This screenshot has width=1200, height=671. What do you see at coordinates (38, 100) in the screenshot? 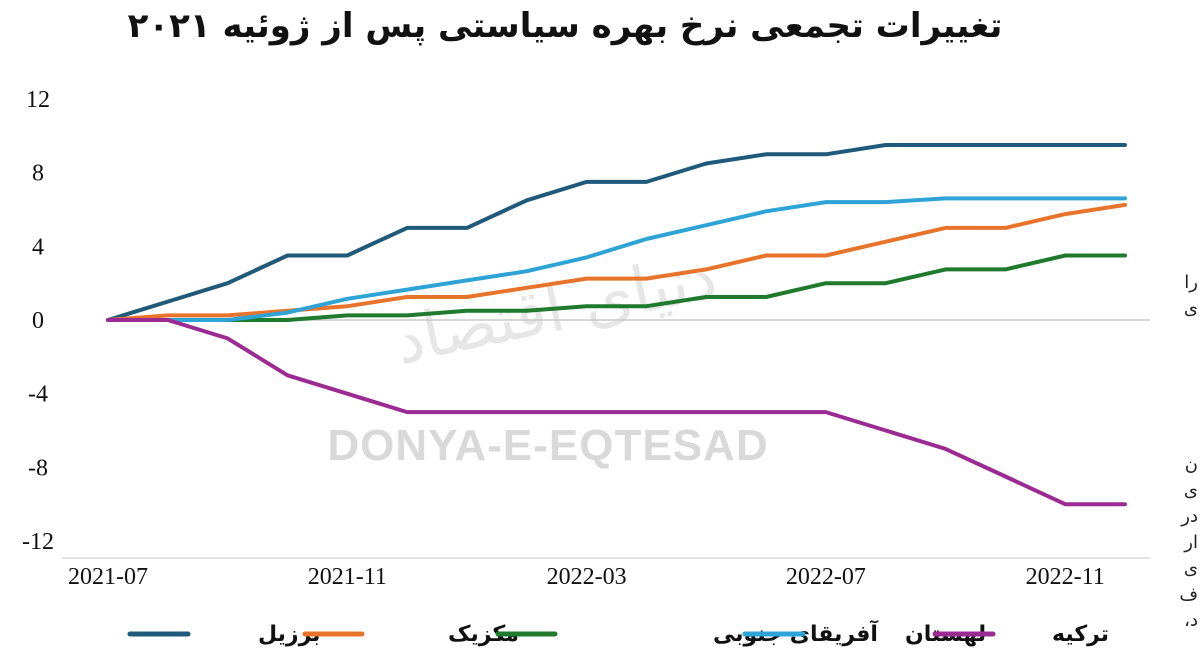
I see `y-tick-label: 12` at bounding box center [38, 100].